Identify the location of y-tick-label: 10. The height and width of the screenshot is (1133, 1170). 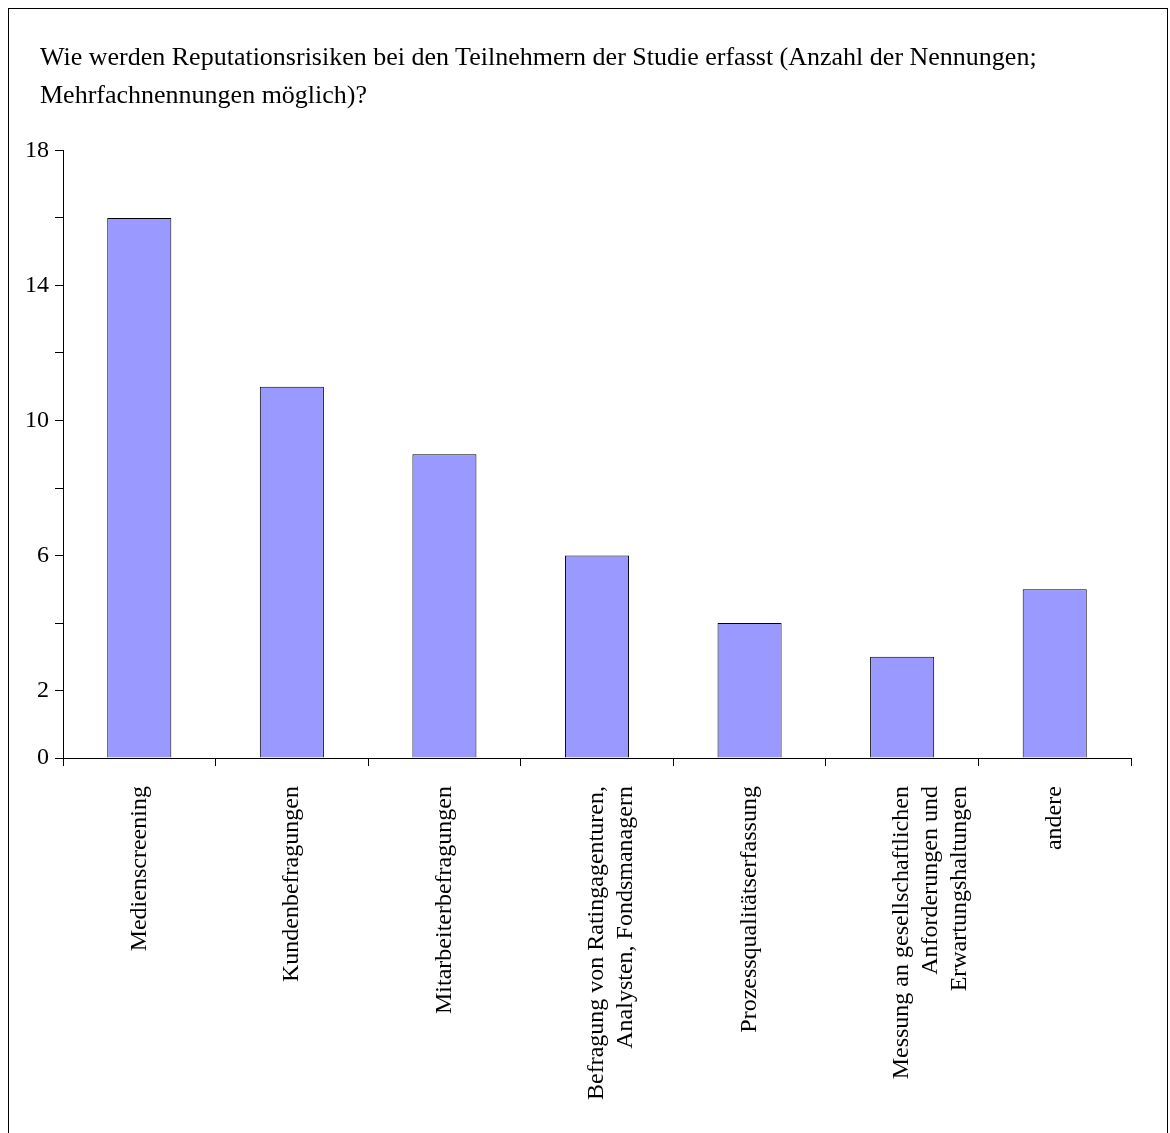
(37, 418).